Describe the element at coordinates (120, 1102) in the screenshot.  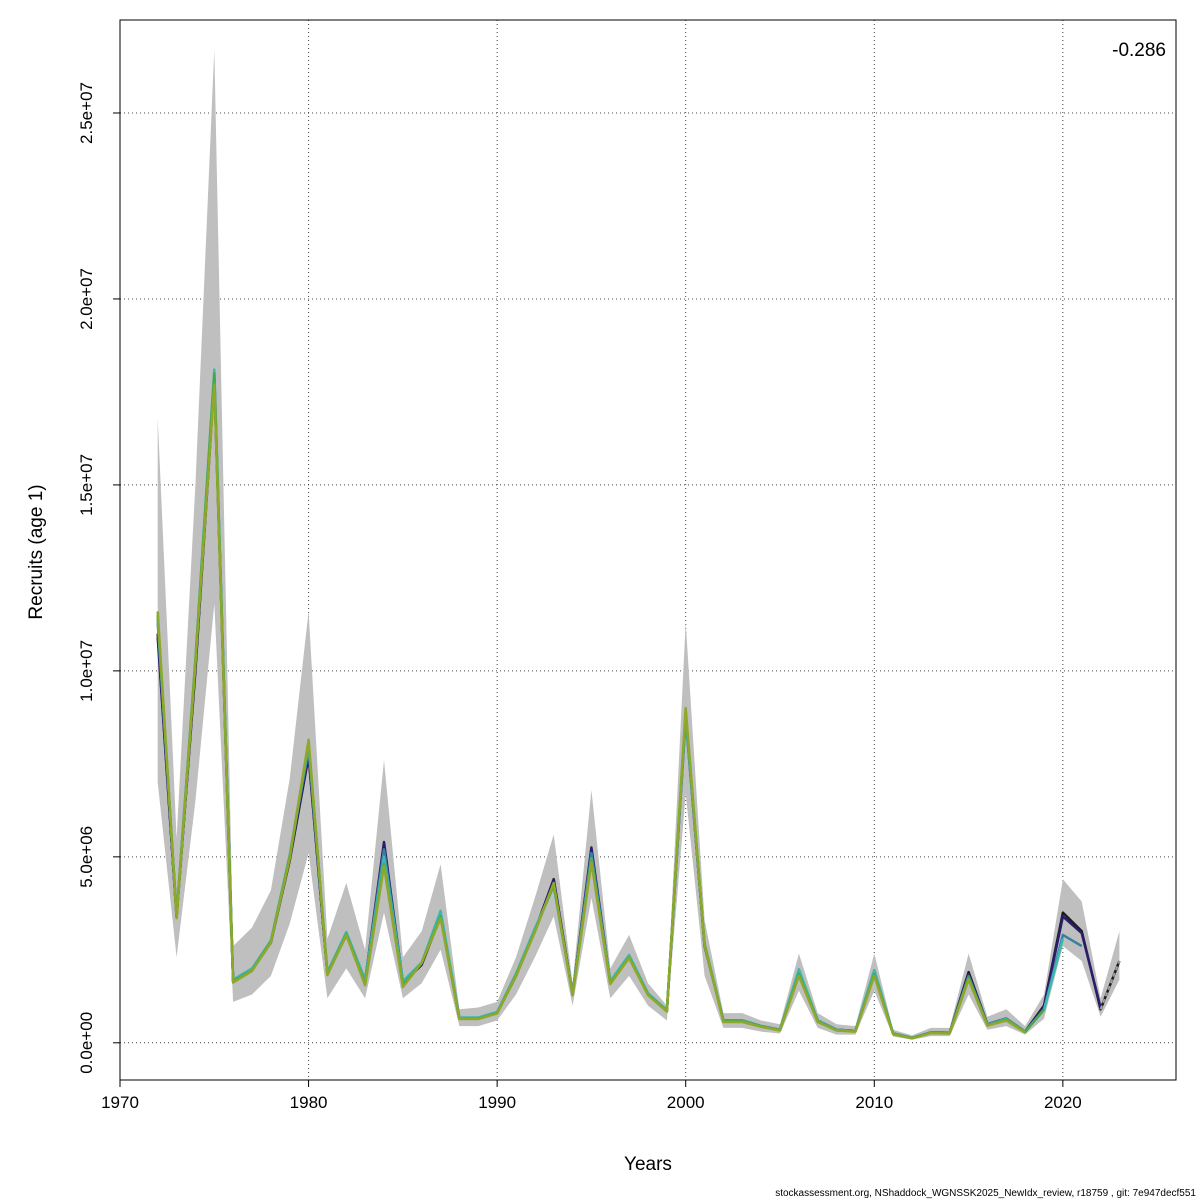
I see `x-tick-label: 1970` at that location.